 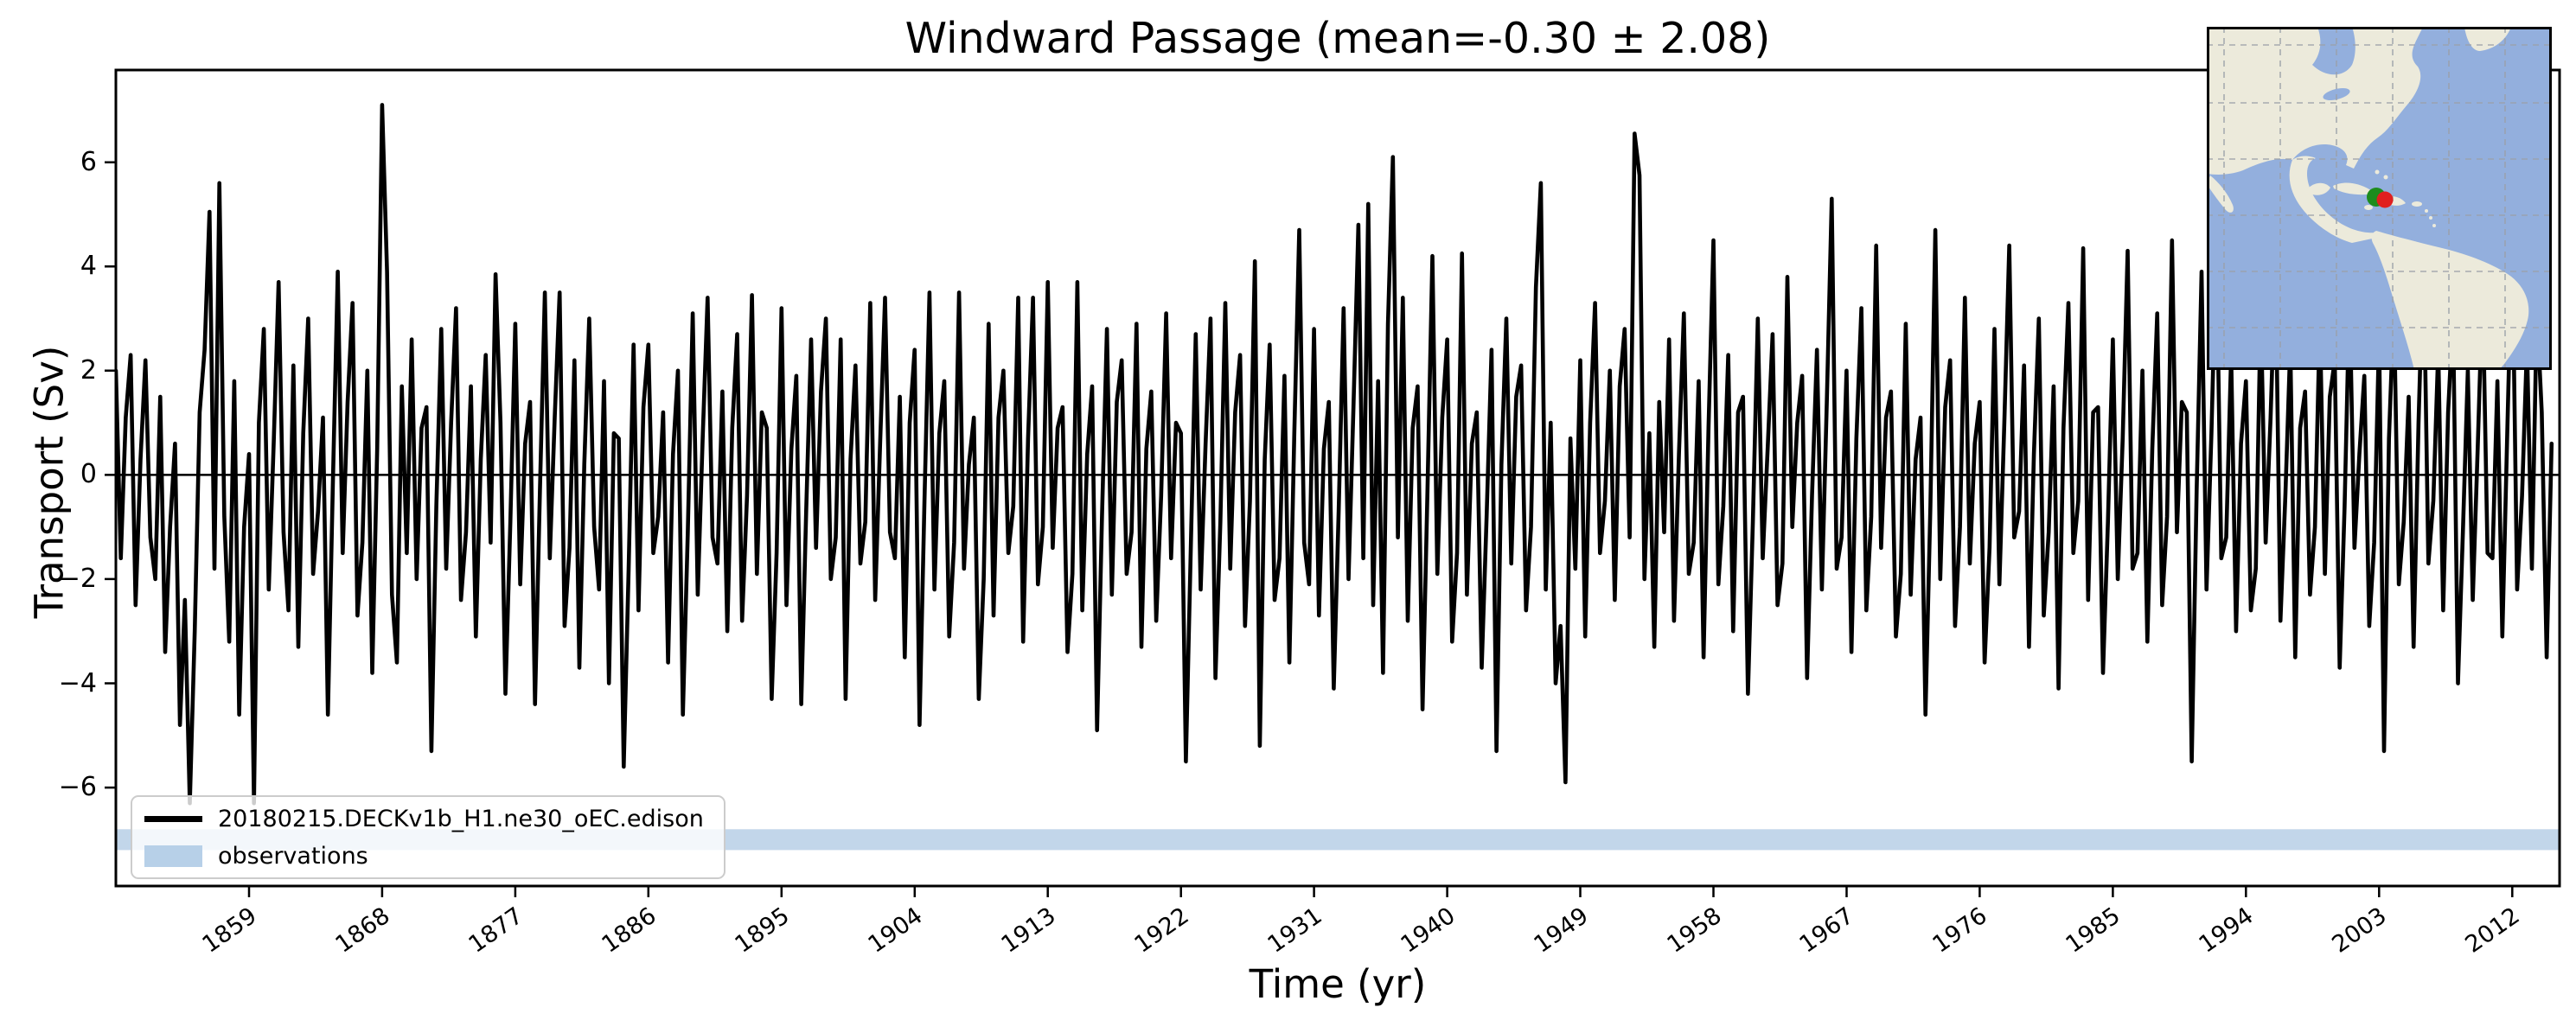 What do you see at coordinates (2333, 200) in the screenshot?
I see `landmass-central-america` at bounding box center [2333, 200].